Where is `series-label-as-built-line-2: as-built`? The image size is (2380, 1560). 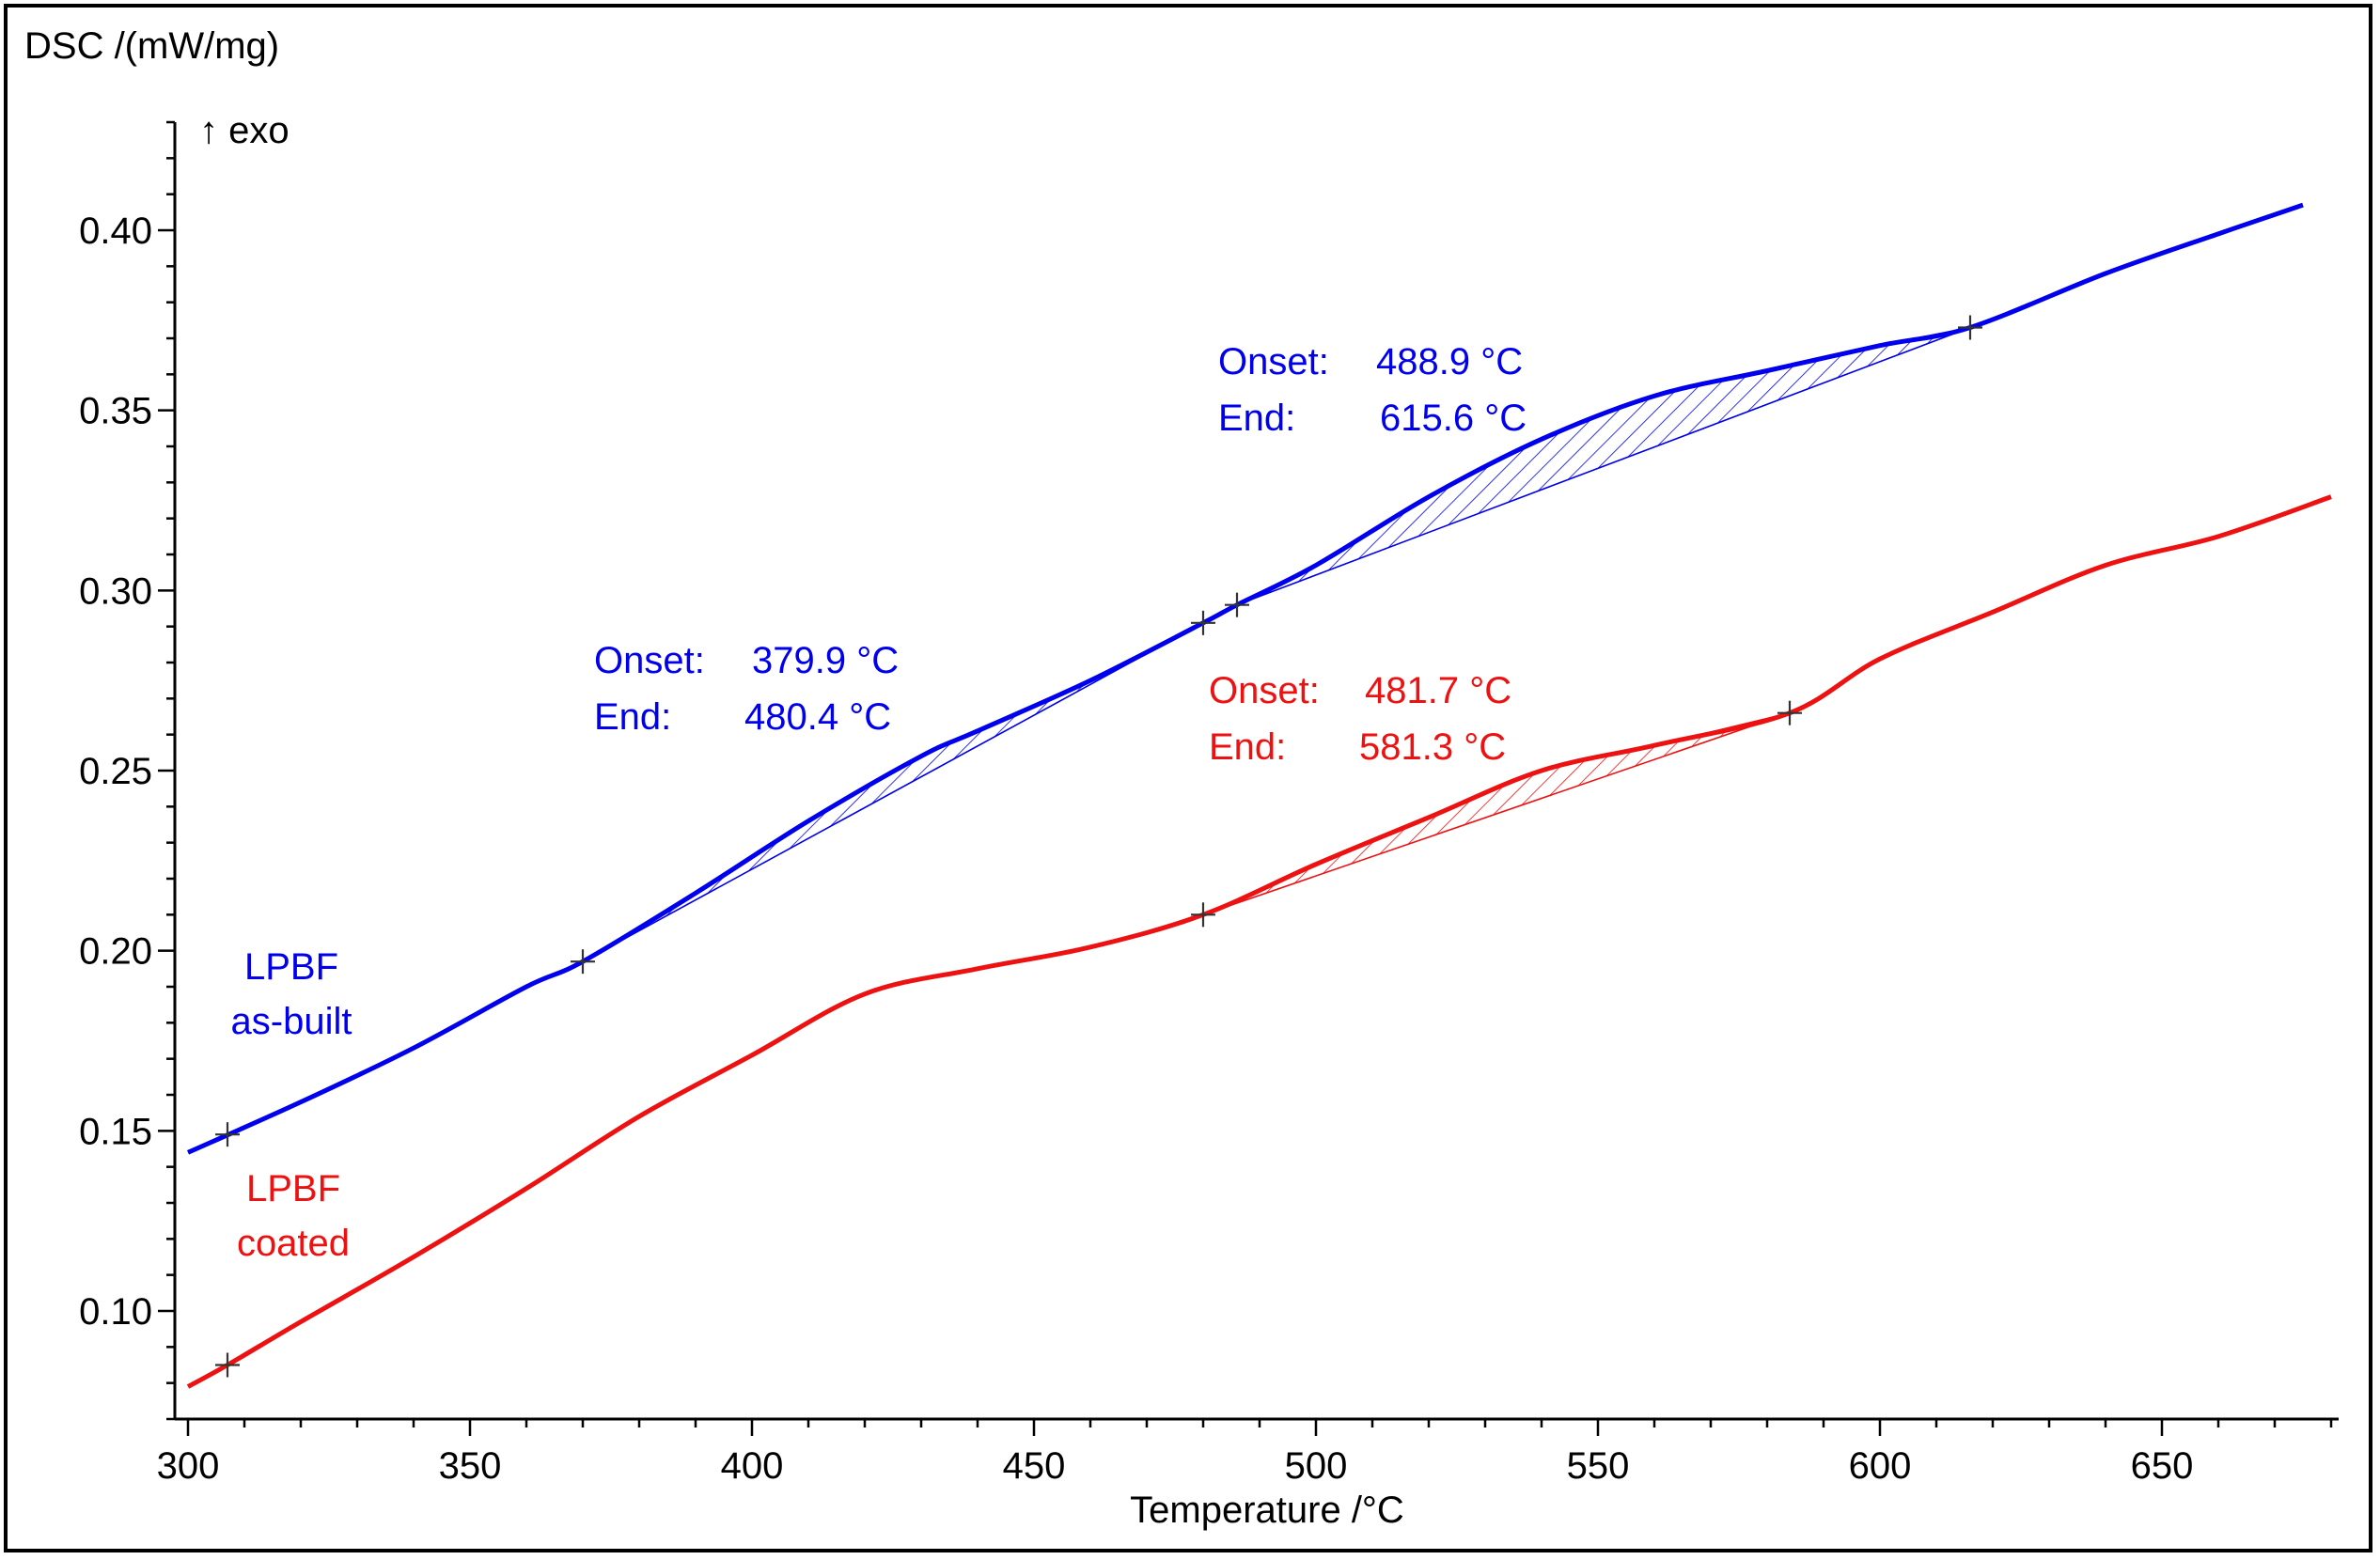
series-label-as-built-line-2: as-built is located at coordinates (291, 1022).